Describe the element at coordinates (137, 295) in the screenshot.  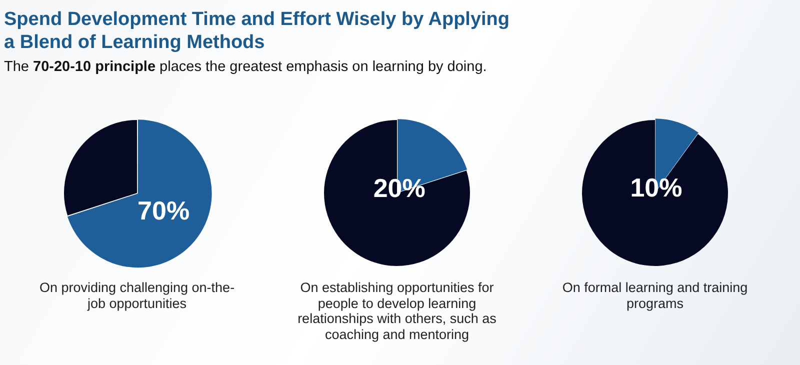
I see `text: On providing challenging on-the-job opportunities` at that location.